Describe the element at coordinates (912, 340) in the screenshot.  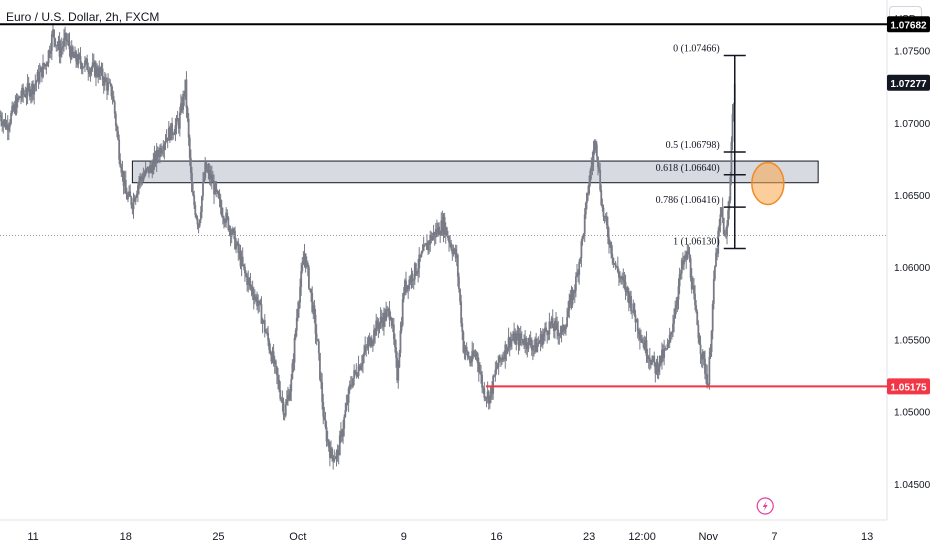
I see `price-tick-label: 1.05500` at that location.